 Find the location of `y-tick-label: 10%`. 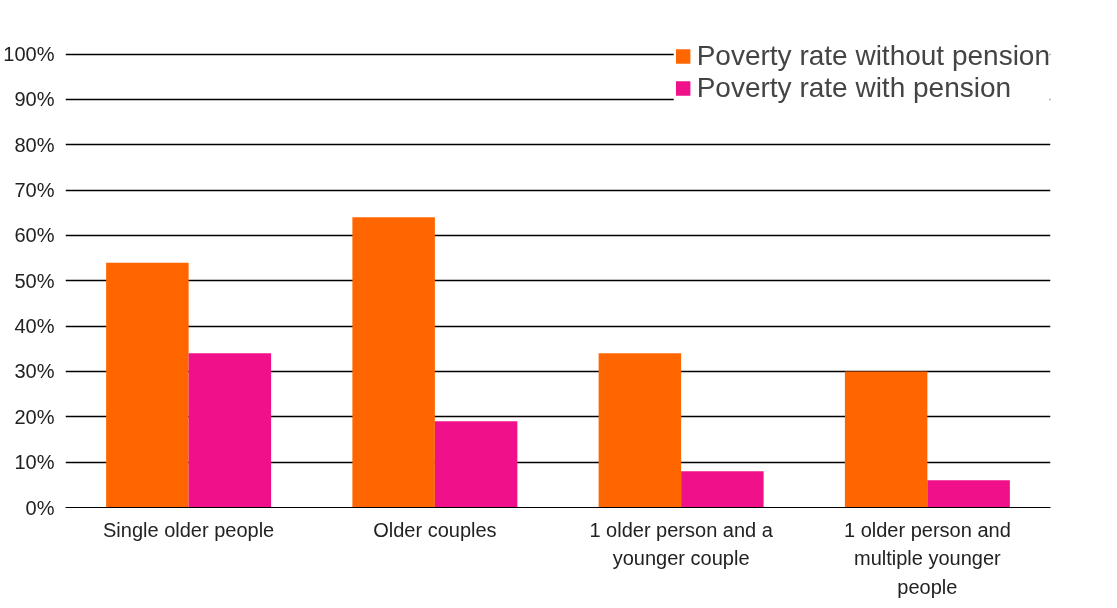

y-tick-label: 10% is located at coordinates (34, 462).